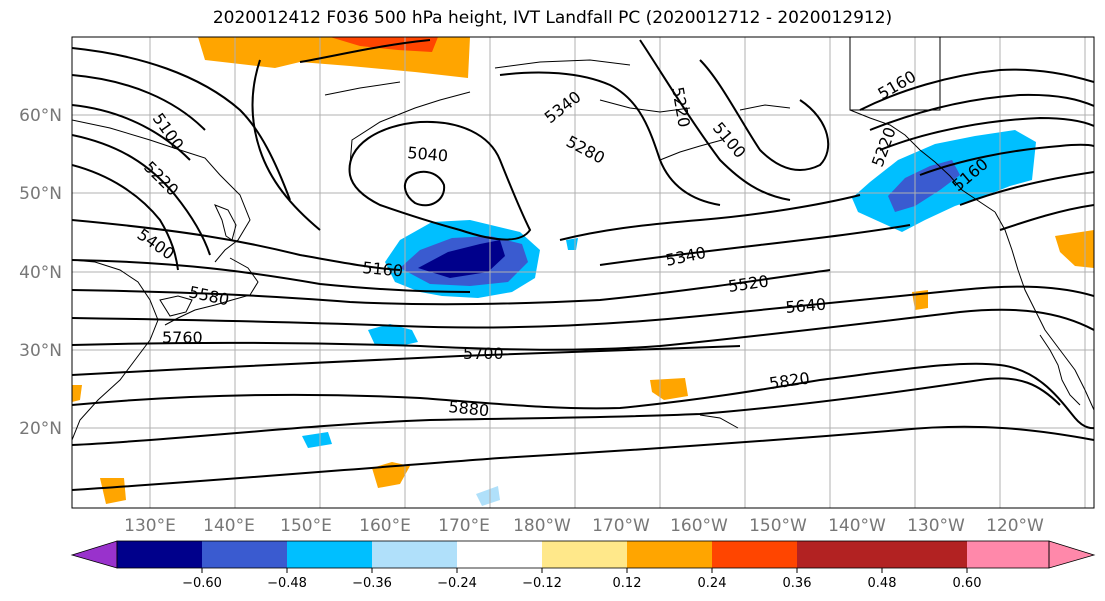 The height and width of the screenshot is (601, 1105). I want to click on lon-label: 130°W, so click(936, 526).